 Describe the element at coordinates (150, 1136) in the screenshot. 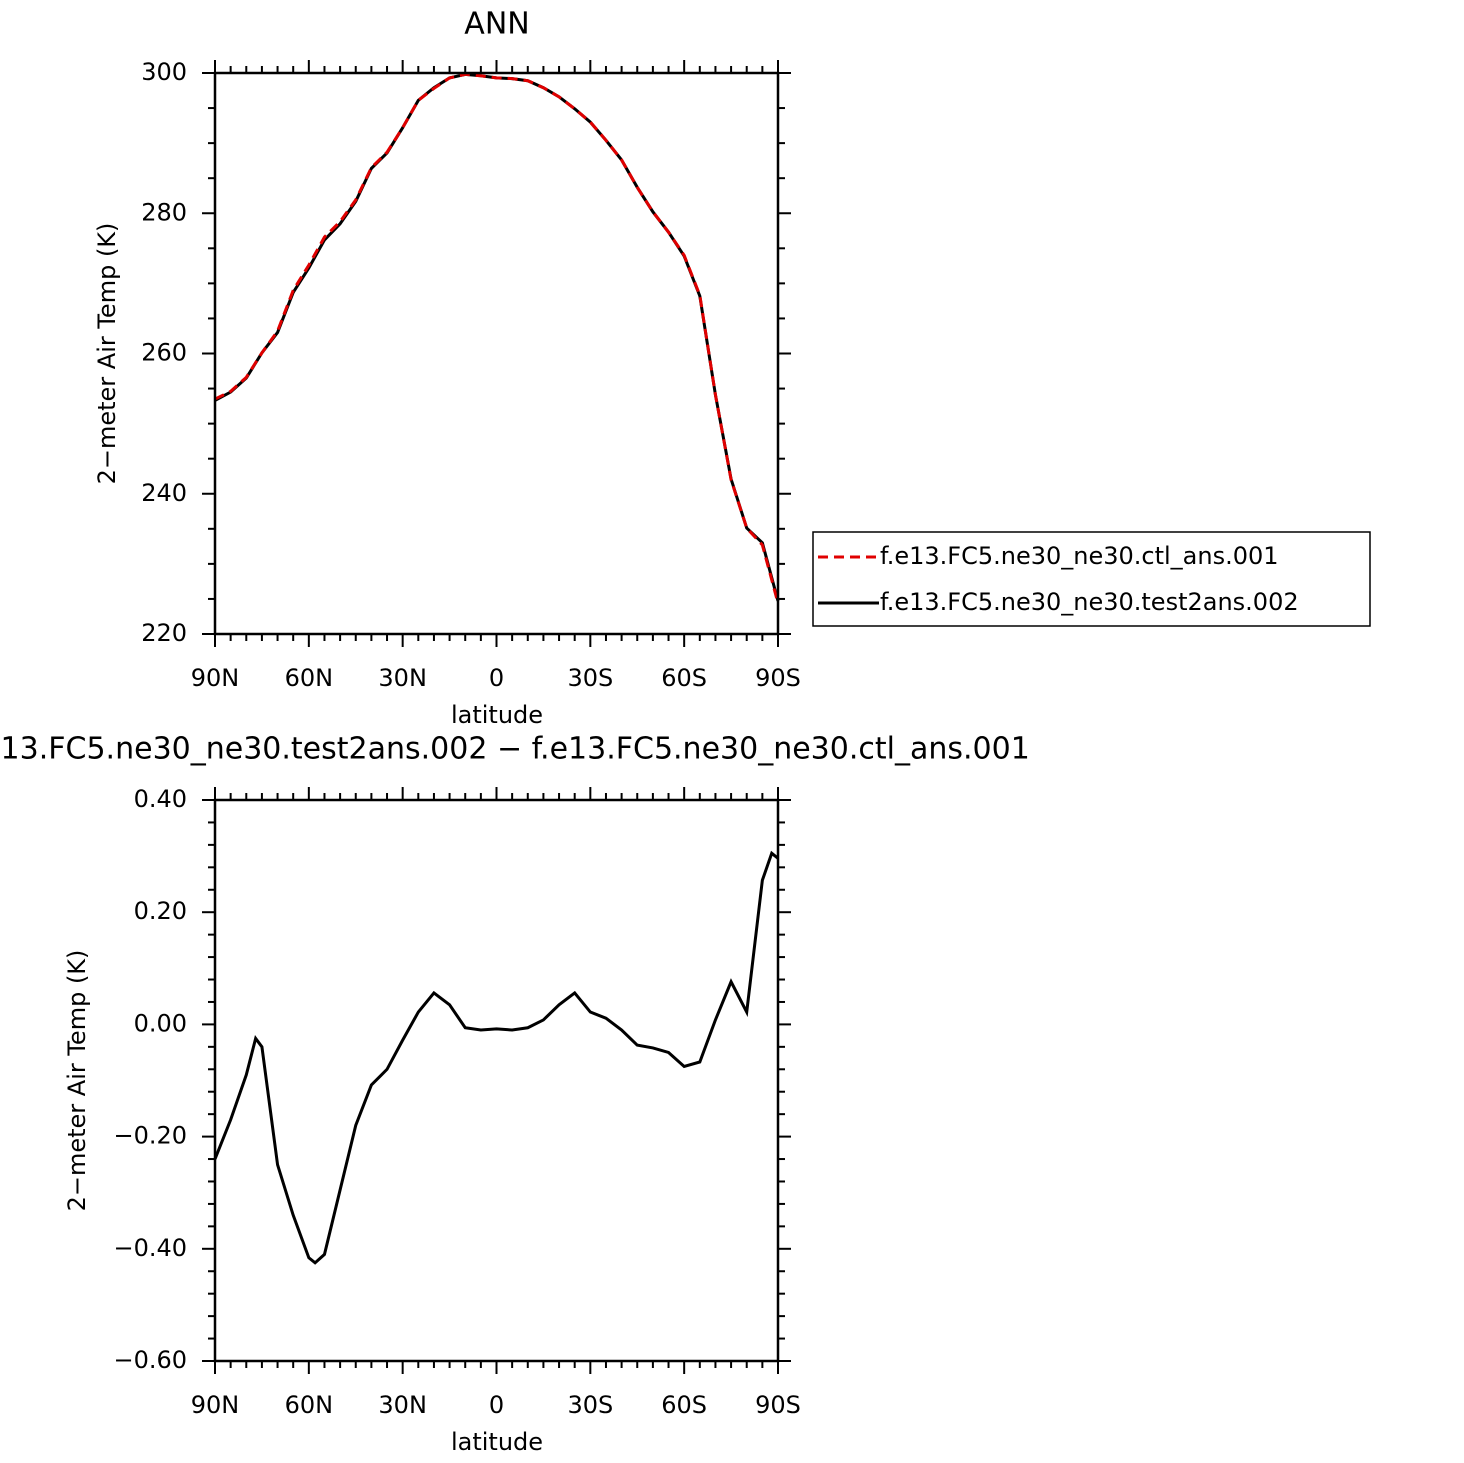

I see `y-tick-label: −0.20` at that location.